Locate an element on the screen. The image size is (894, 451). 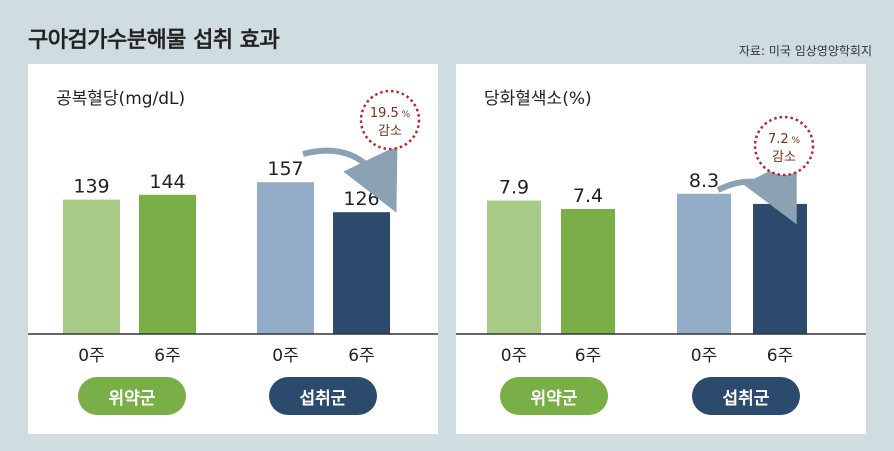
value-label: 8.3 is located at coordinates (704, 181).